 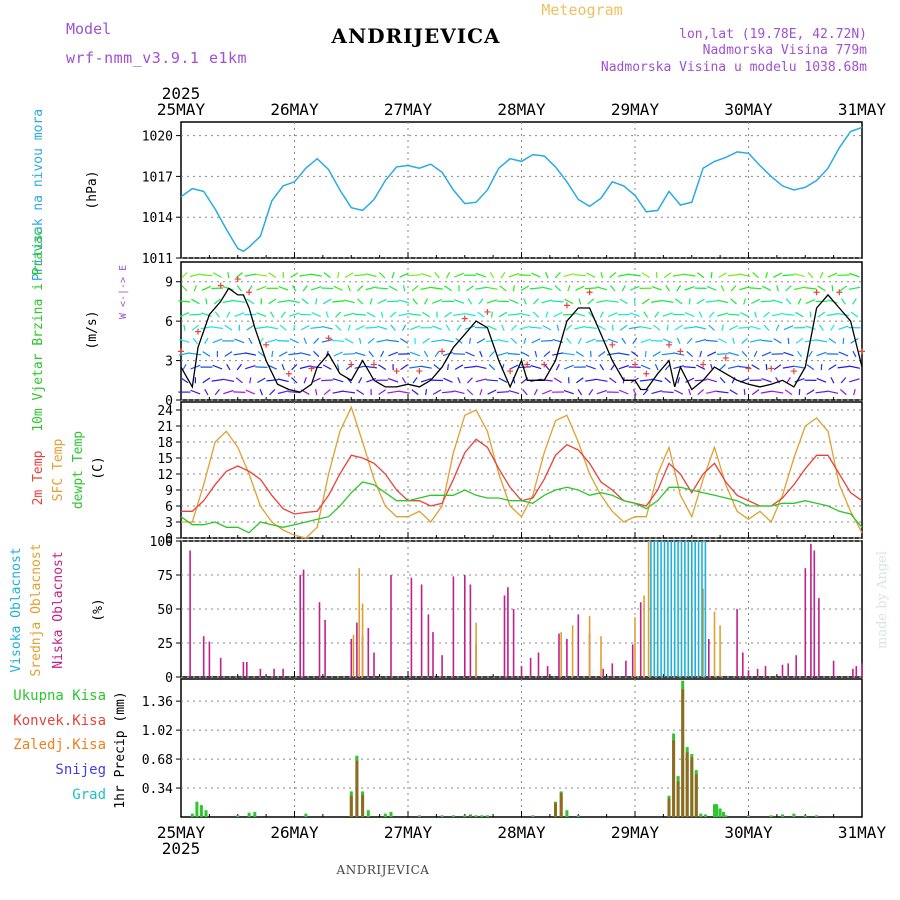 What do you see at coordinates (165, 427) in the screenshot?
I see `y-tick-label: 21` at bounding box center [165, 427].